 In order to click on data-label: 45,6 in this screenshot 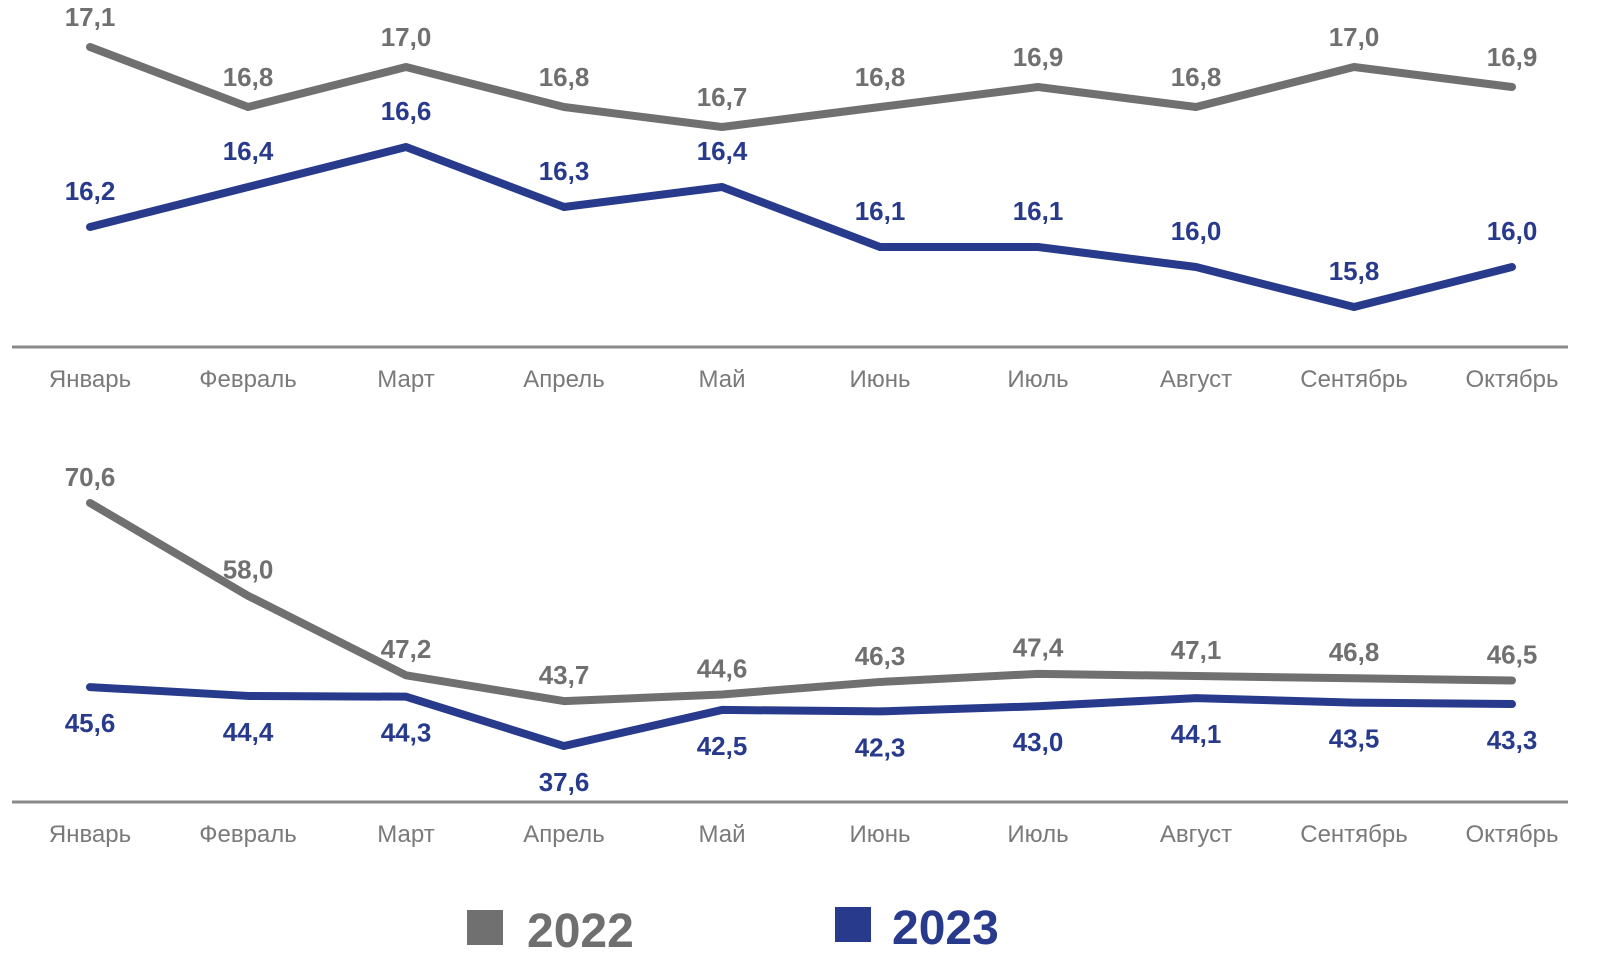, I will do `click(90, 723)`.